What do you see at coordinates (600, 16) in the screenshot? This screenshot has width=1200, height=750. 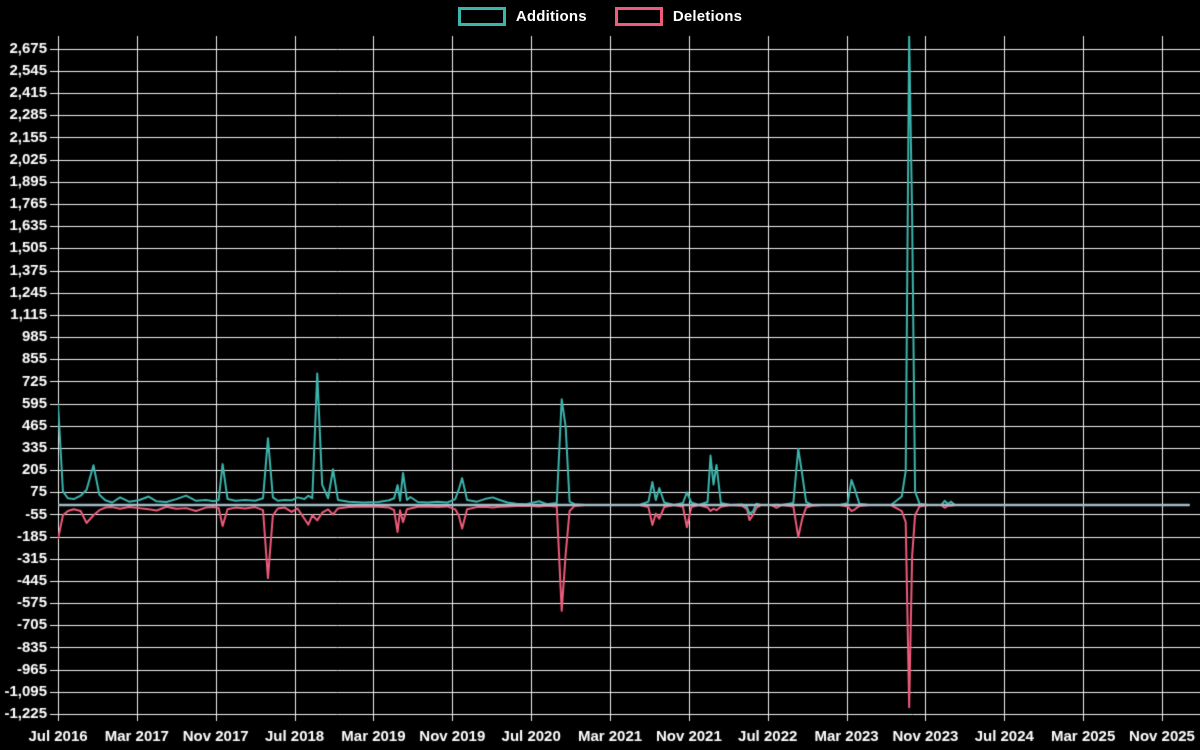 I see `chart-legend: Additions Deletions` at bounding box center [600, 16].